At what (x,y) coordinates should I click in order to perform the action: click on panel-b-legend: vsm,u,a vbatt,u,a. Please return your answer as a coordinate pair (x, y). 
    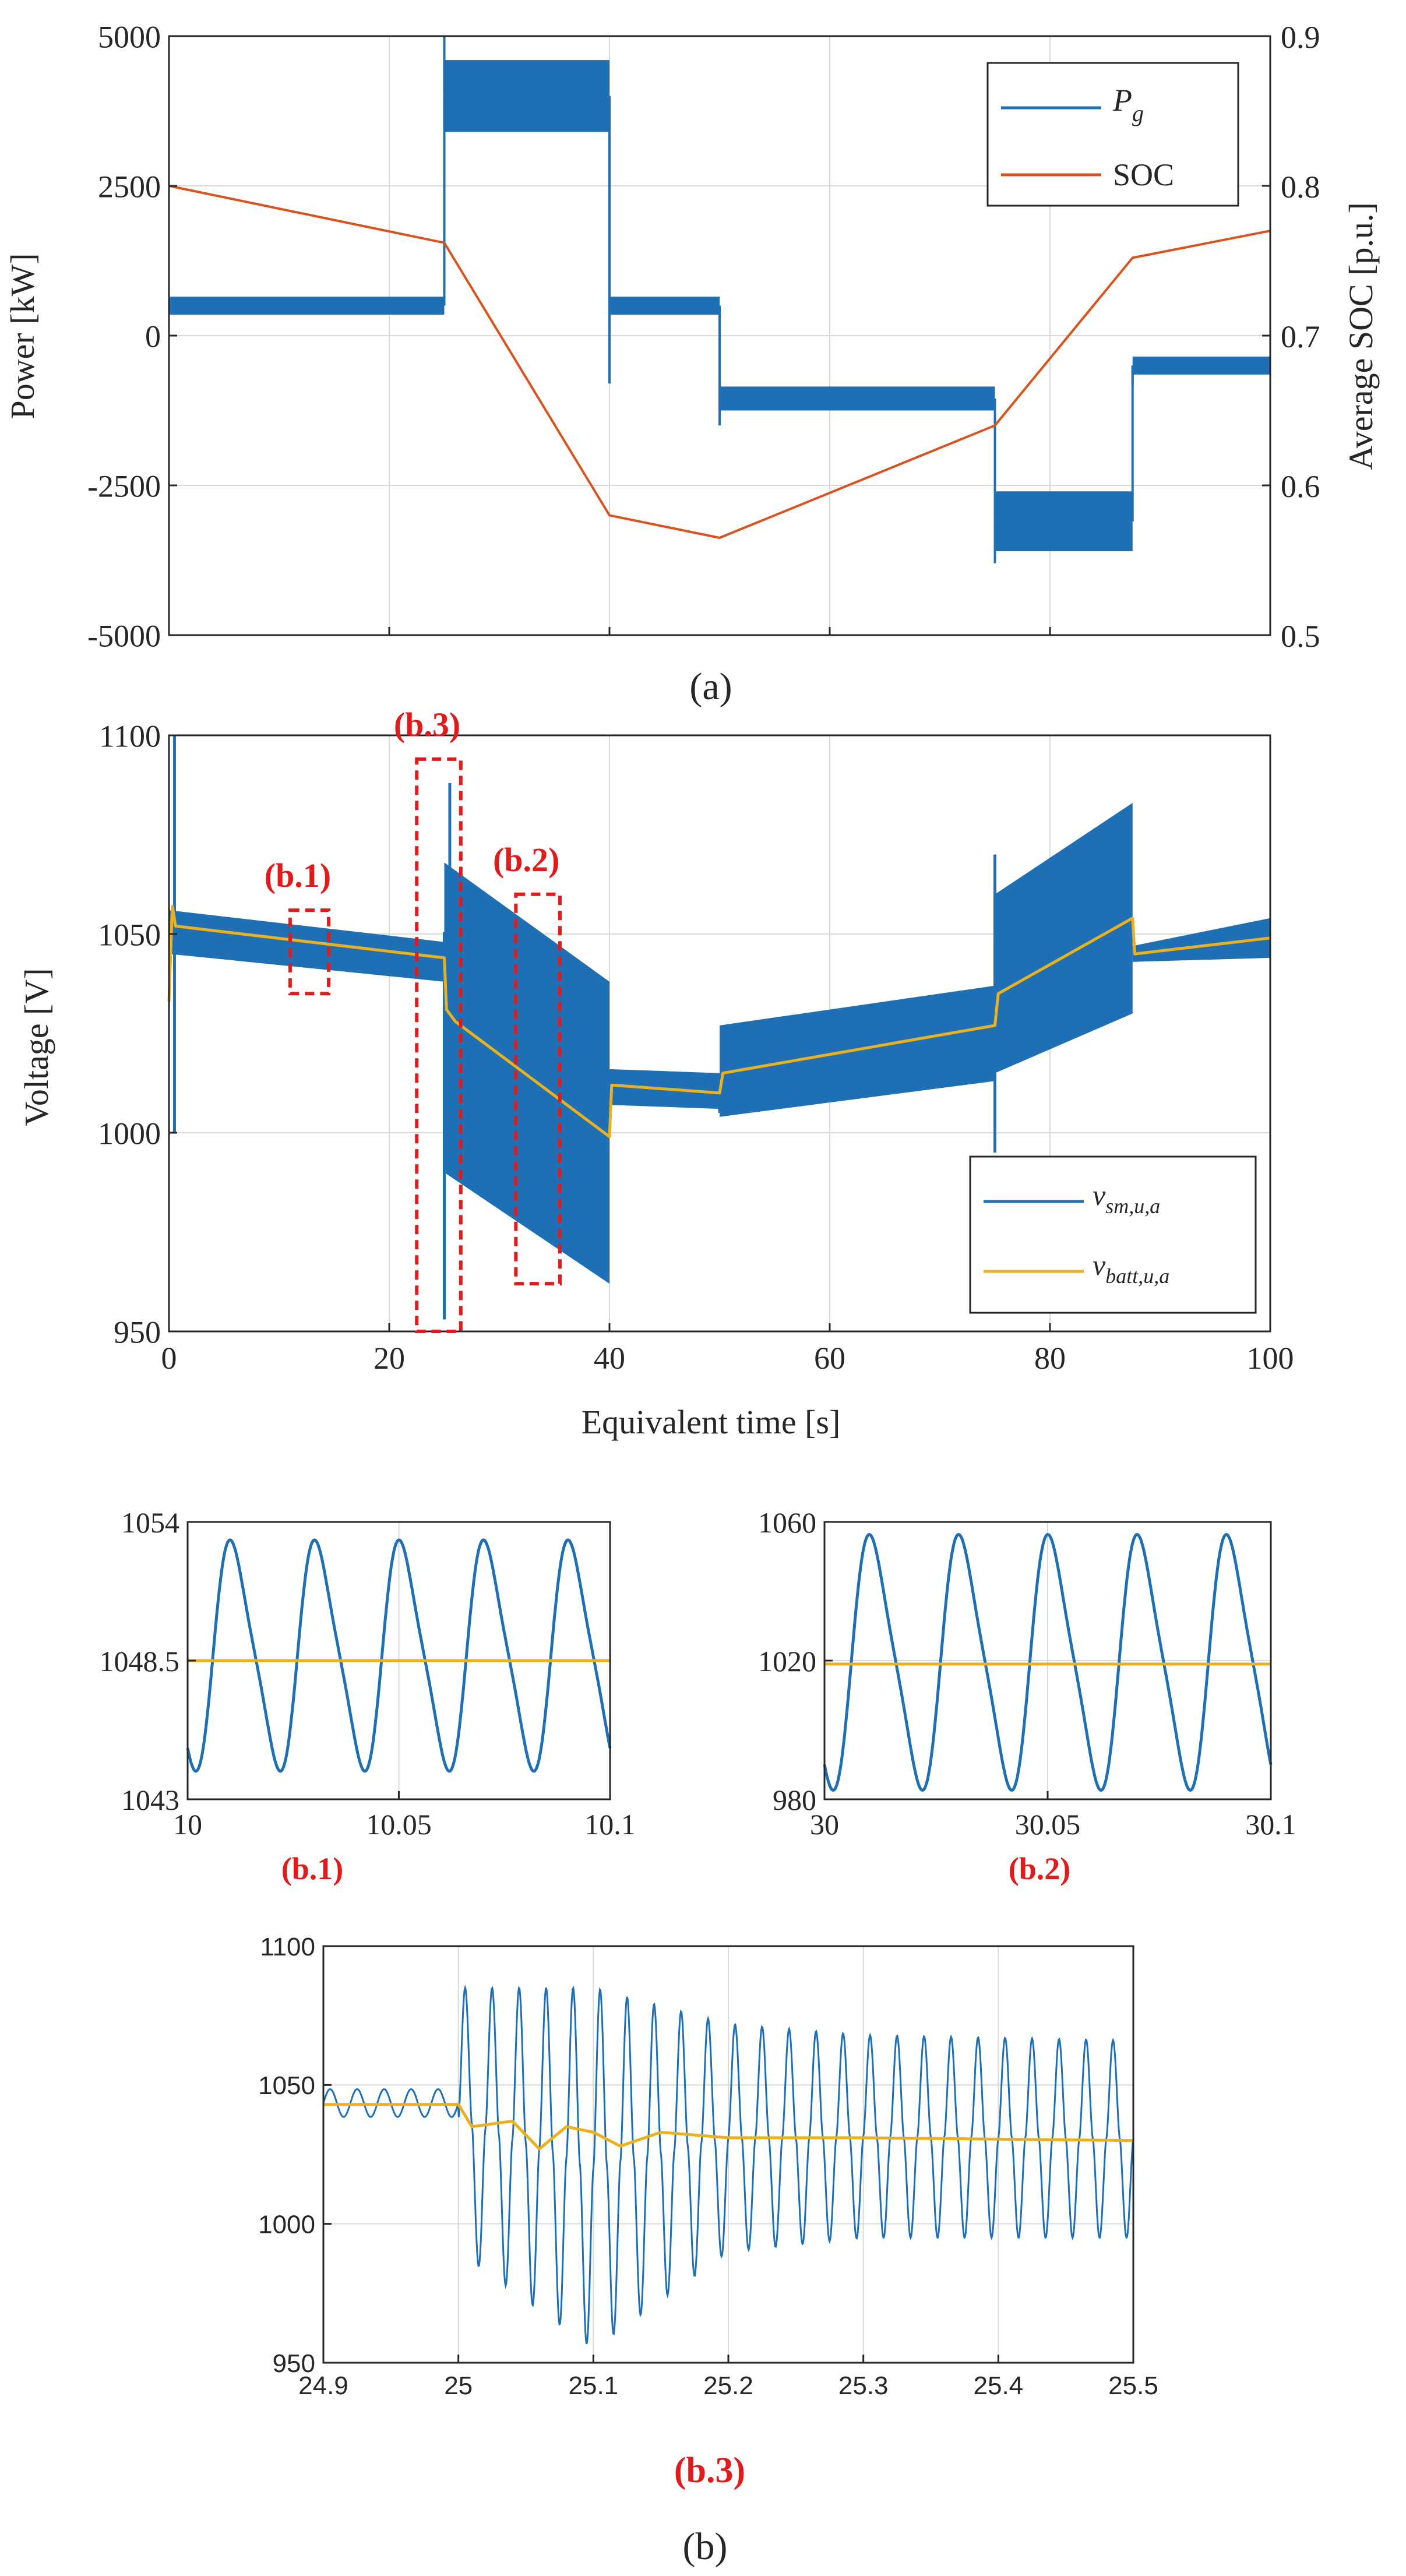
    Looking at the image, I should click on (1113, 1235).